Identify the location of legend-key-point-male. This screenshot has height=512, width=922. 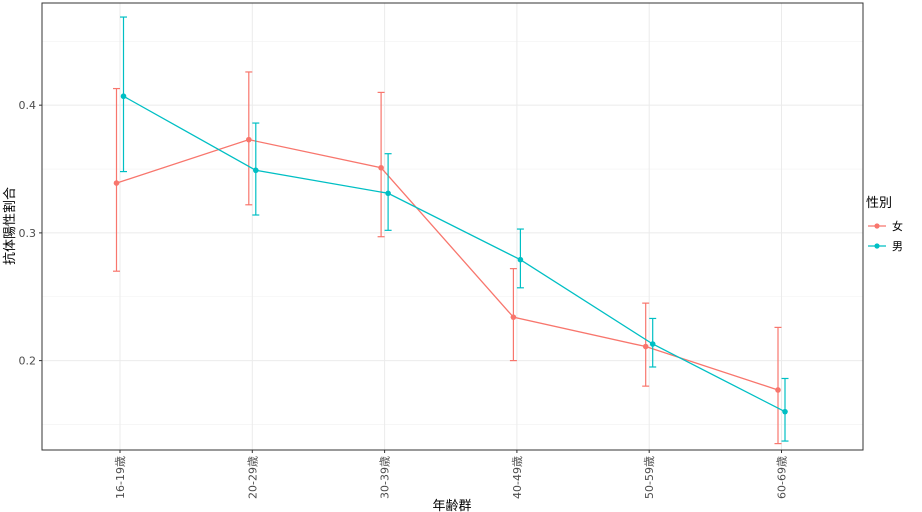
(877, 246).